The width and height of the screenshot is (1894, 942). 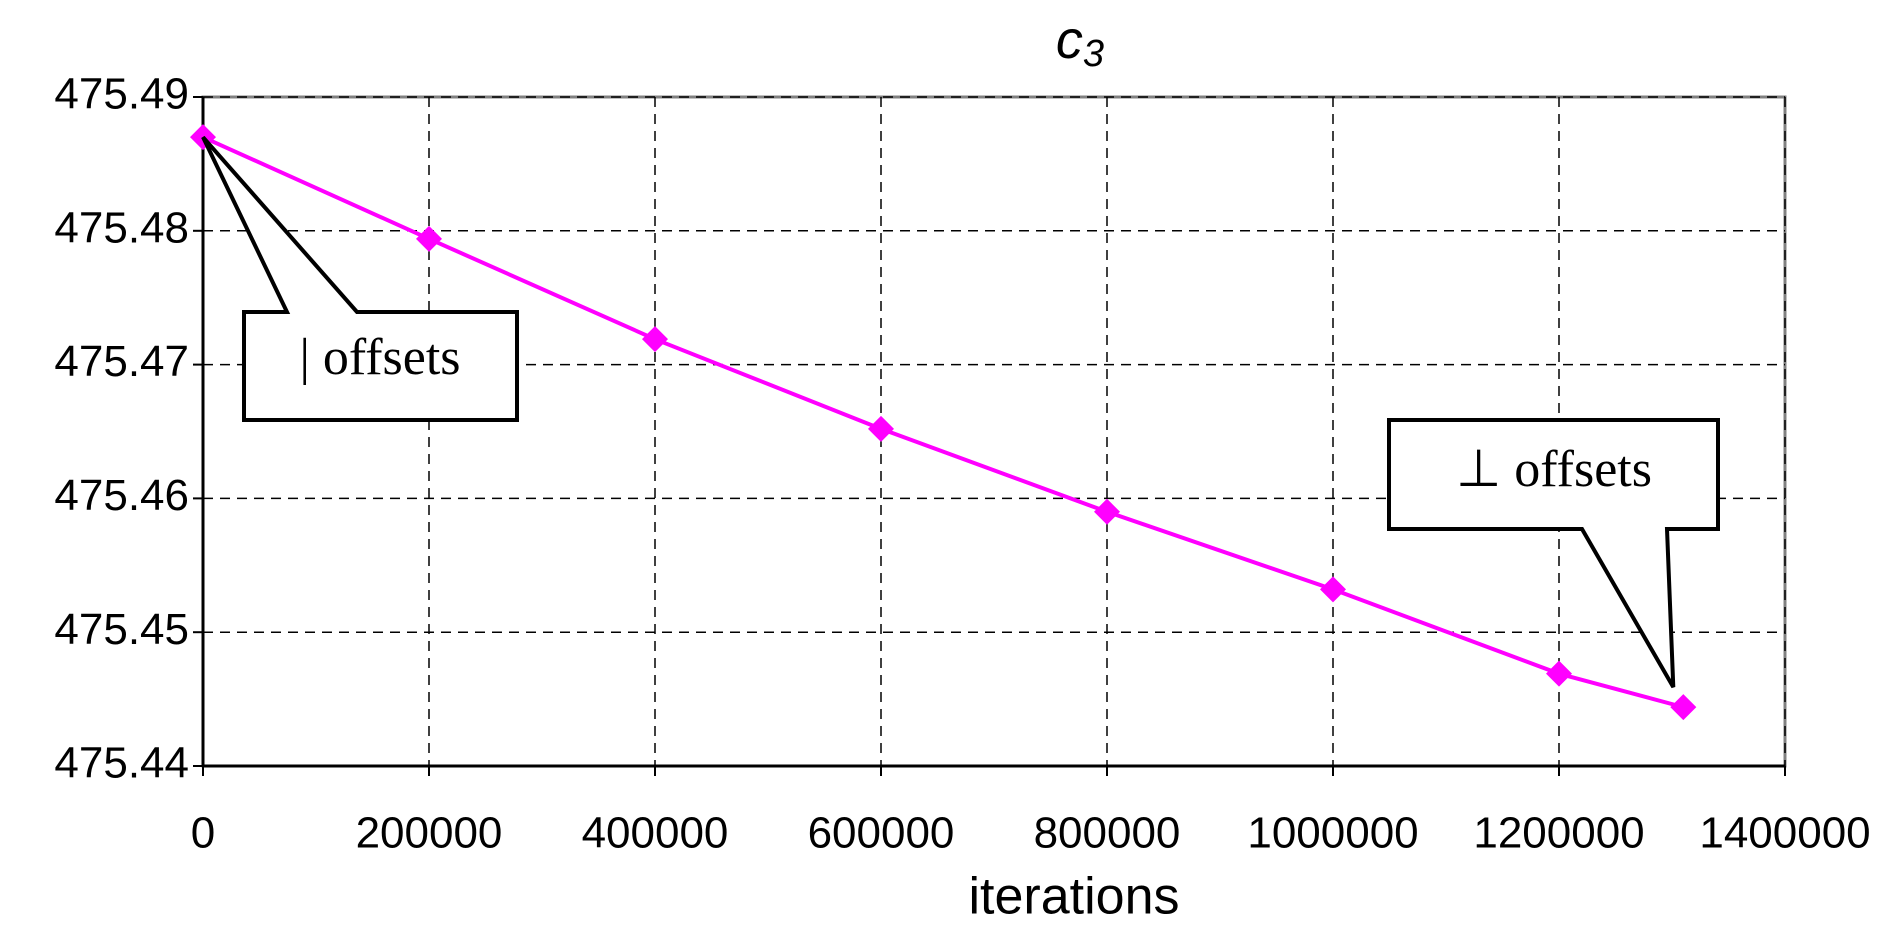 I want to click on annotation: | offsets, so click(x=379, y=357).